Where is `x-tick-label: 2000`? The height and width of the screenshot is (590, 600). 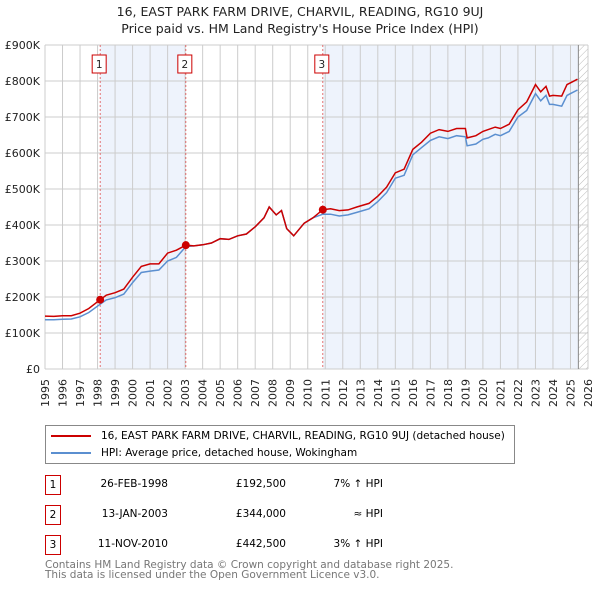 x-tick-label: 2000 is located at coordinates (133, 393).